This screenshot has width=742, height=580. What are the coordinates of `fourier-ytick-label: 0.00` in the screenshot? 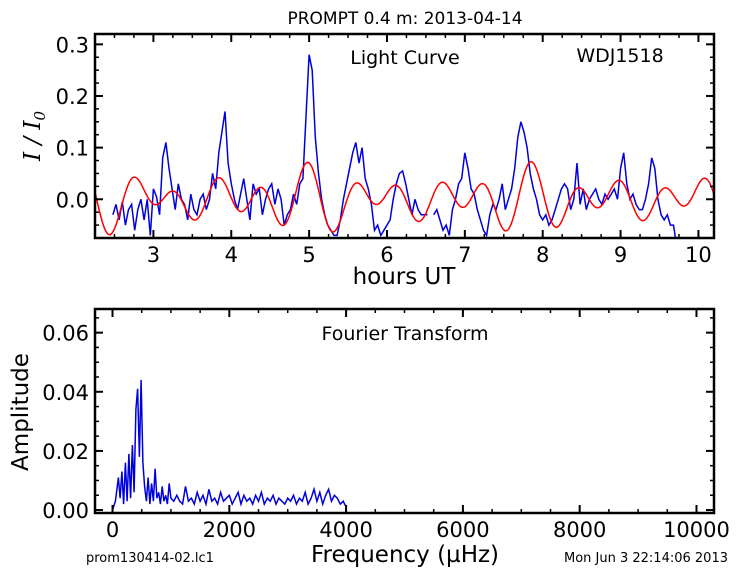 It's located at (65, 511).